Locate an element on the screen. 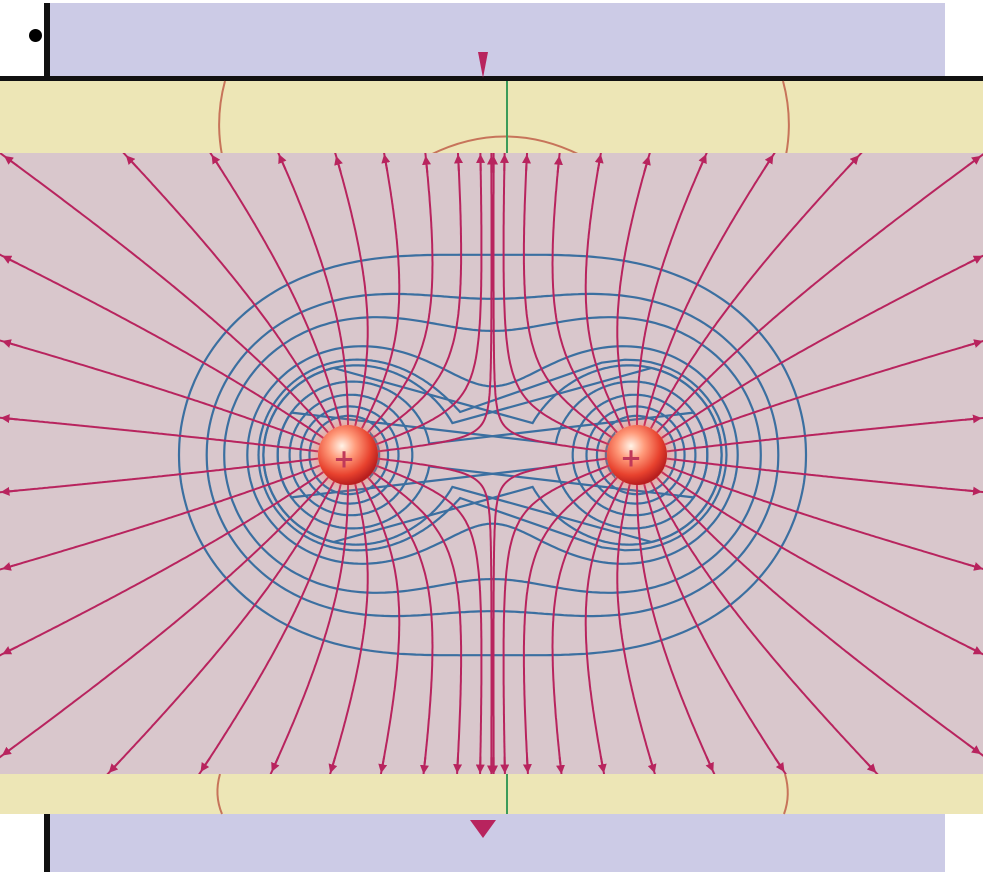 This screenshot has height=872, width=983. top-band is located at coordinates (491, 118).